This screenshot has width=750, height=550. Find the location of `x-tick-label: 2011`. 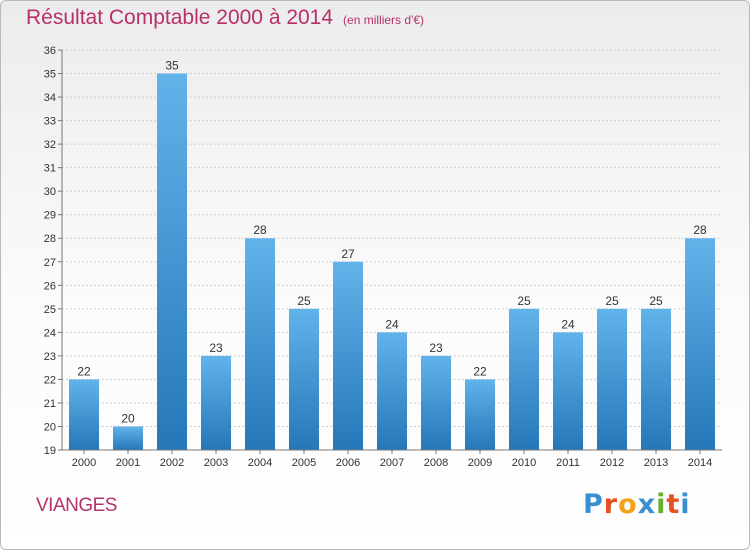

x-tick-label: 2011 is located at coordinates (568, 463).